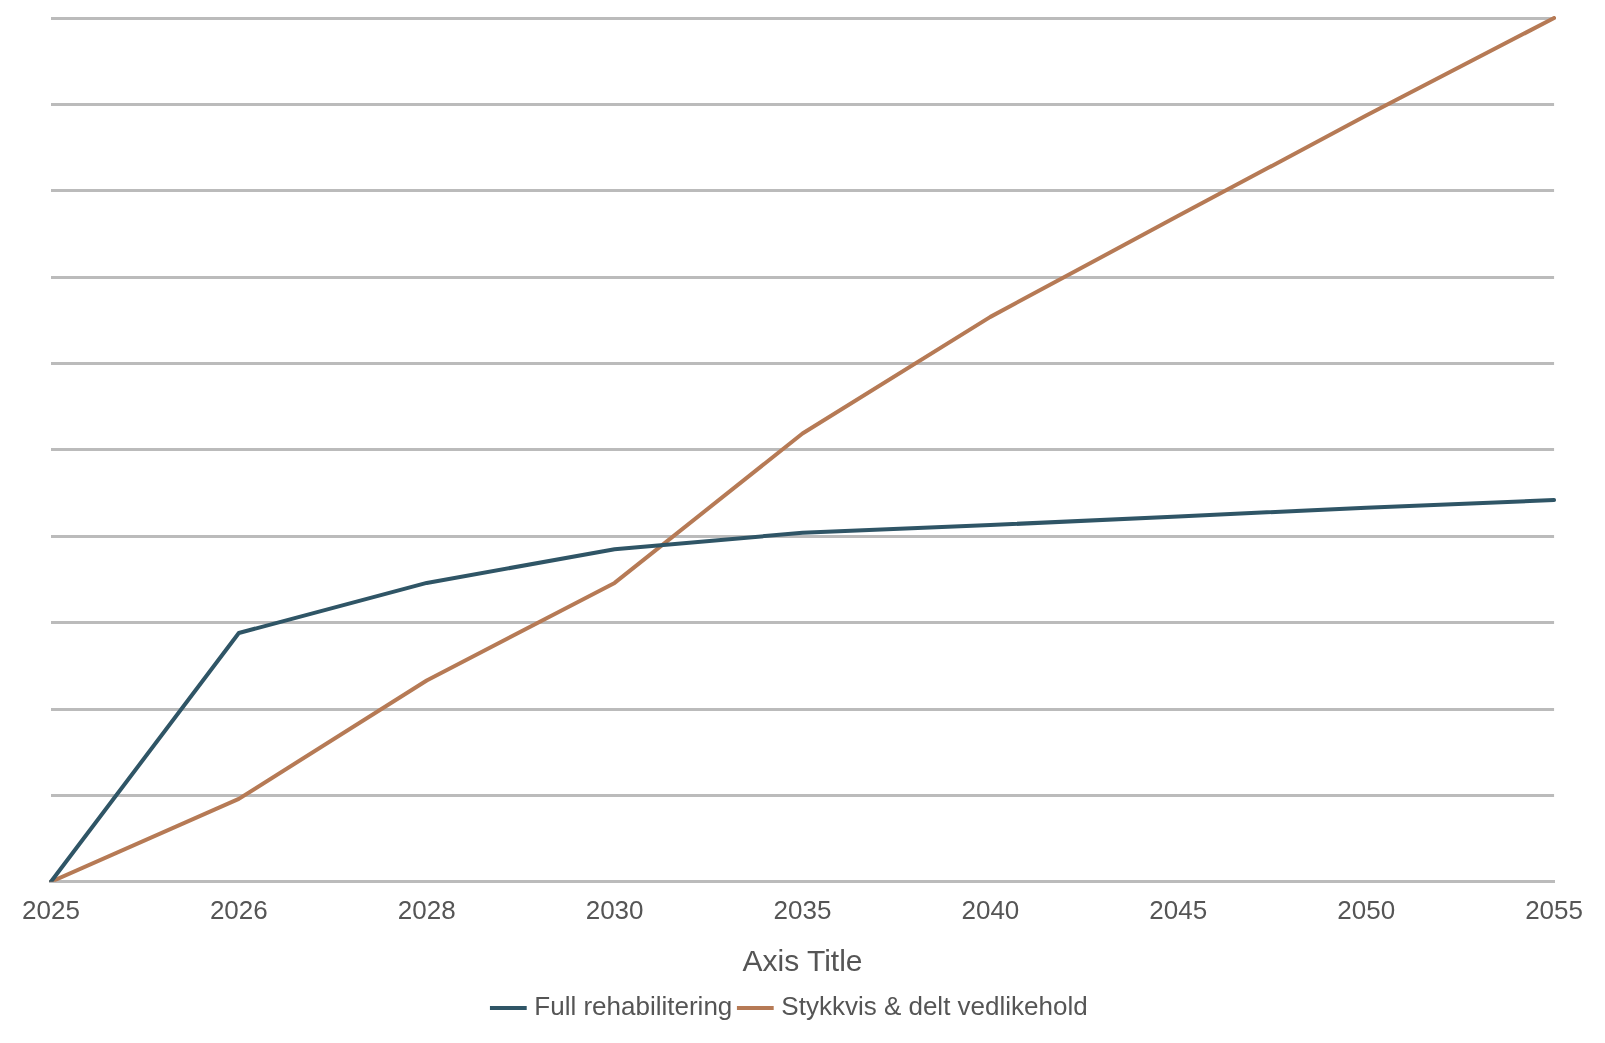 The image size is (1605, 1043). Describe the element at coordinates (633, 1006) in the screenshot. I see `legend-label: Full rehabilitering` at that location.